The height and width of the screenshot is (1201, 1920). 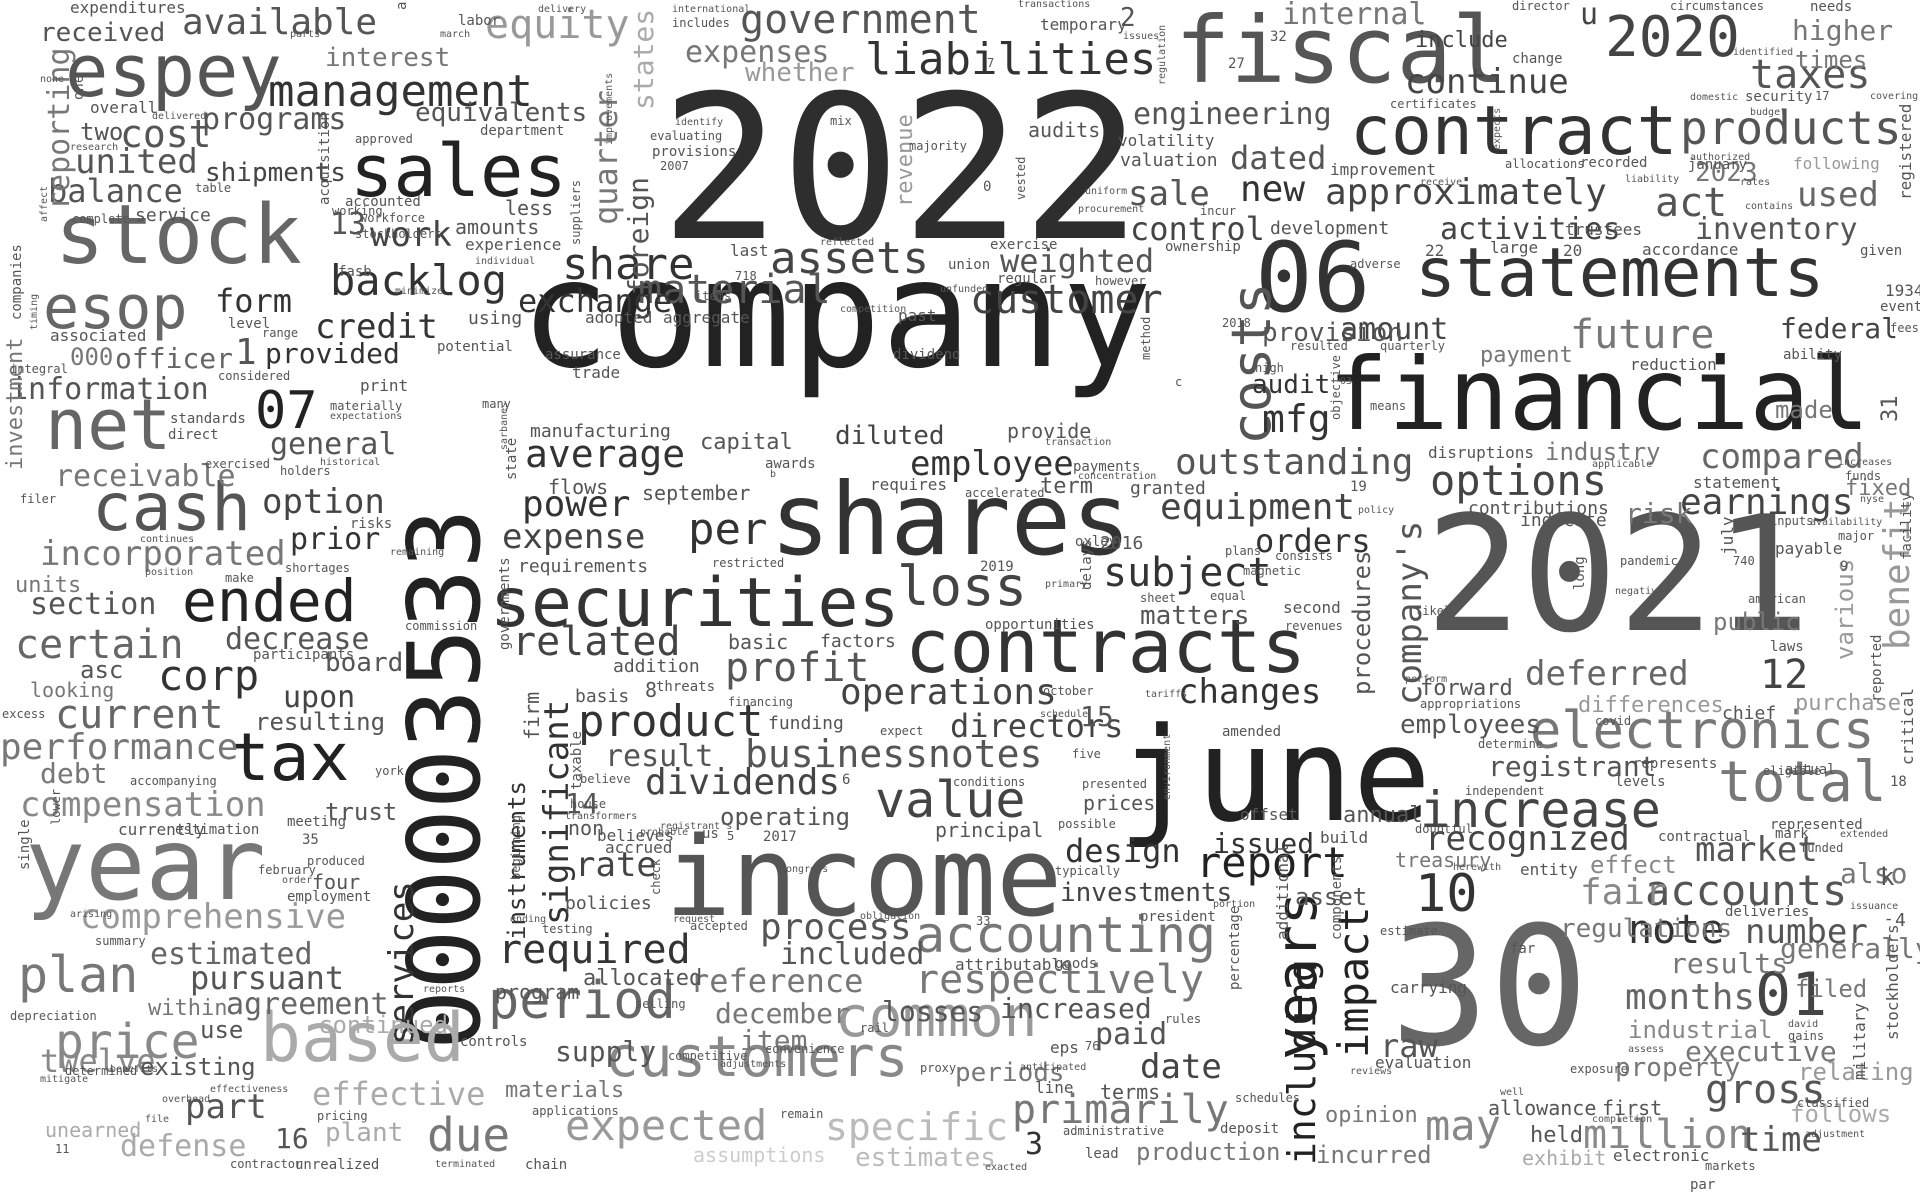 What do you see at coordinates (905, 160) in the screenshot?
I see `word-revenue: revenue` at bounding box center [905, 160].